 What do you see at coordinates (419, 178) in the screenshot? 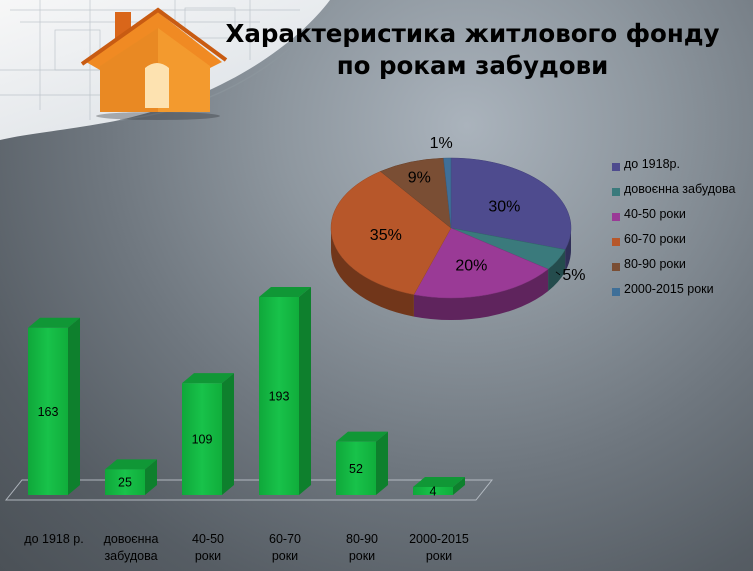
I see `pie-data-label: 9%` at bounding box center [419, 178].